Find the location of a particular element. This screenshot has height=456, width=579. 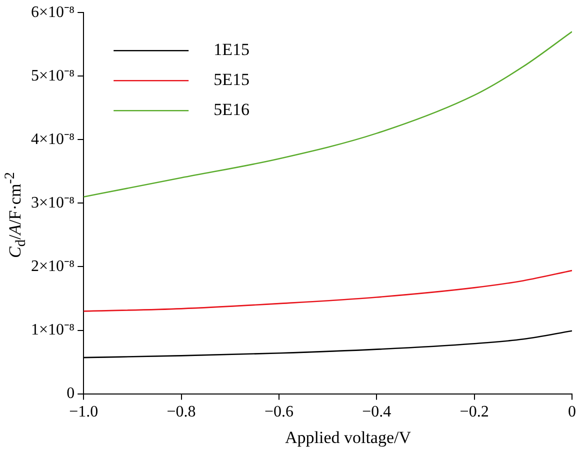

x-tick-label: −0.6 is located at coordinates (279, 412).